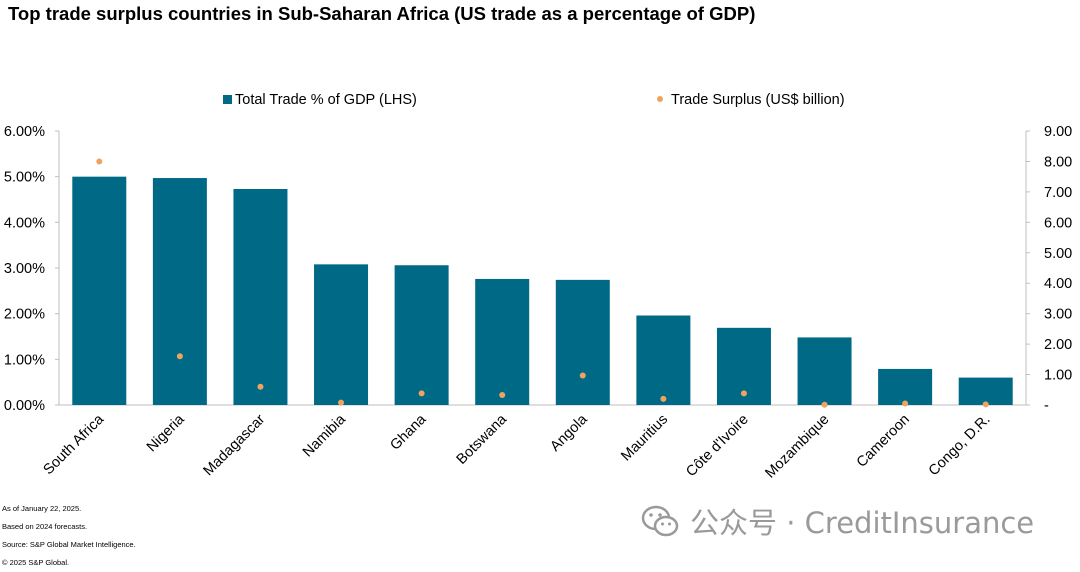 The width and height of the screenshot is (1080, 572). What do you see at coordinates (1058, 284) in the screenshot?
I see `right-tick-label: 4.00` at bounding box center [1058, 284].